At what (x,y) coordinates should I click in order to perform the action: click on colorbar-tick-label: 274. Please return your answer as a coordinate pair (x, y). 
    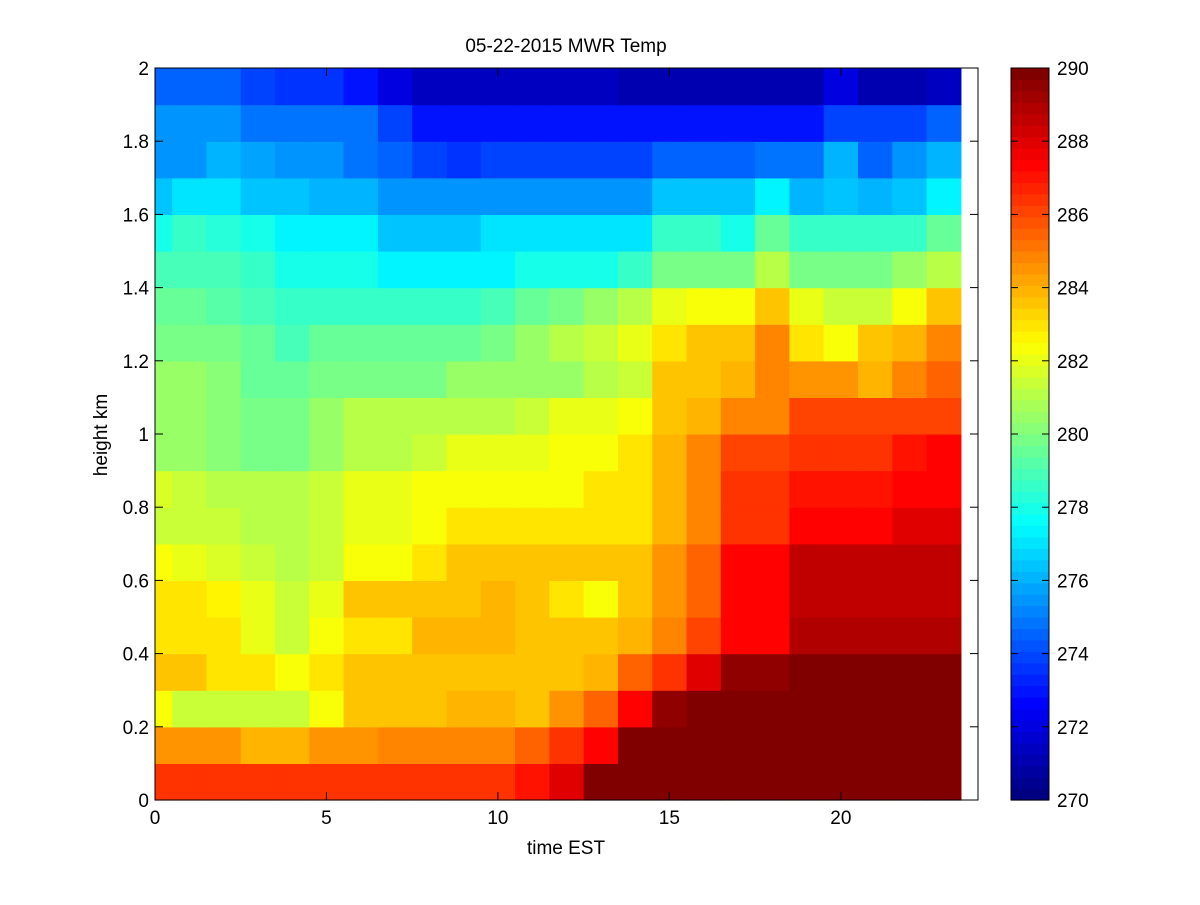
    Looking at the image, I should click on (1073, 655).